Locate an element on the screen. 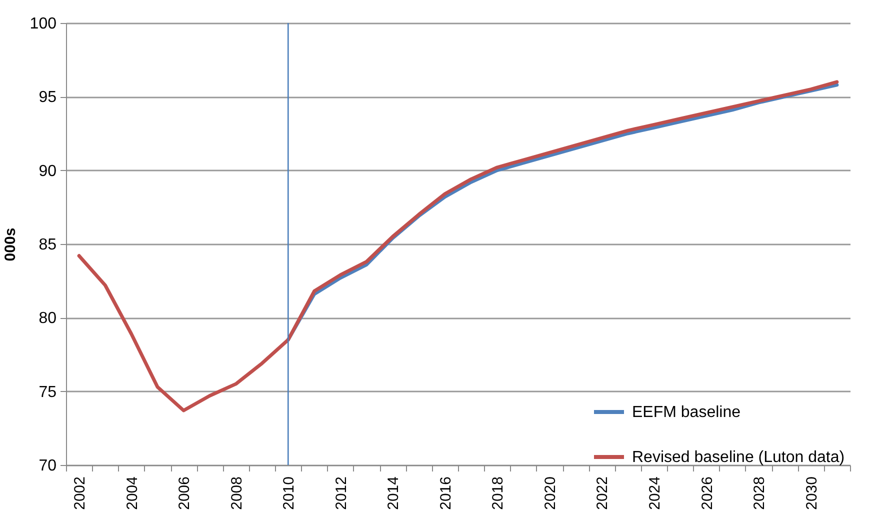 This screenshot has height=521, width=879. x-tick-label: 2010 is located at coordinates (289, 493).